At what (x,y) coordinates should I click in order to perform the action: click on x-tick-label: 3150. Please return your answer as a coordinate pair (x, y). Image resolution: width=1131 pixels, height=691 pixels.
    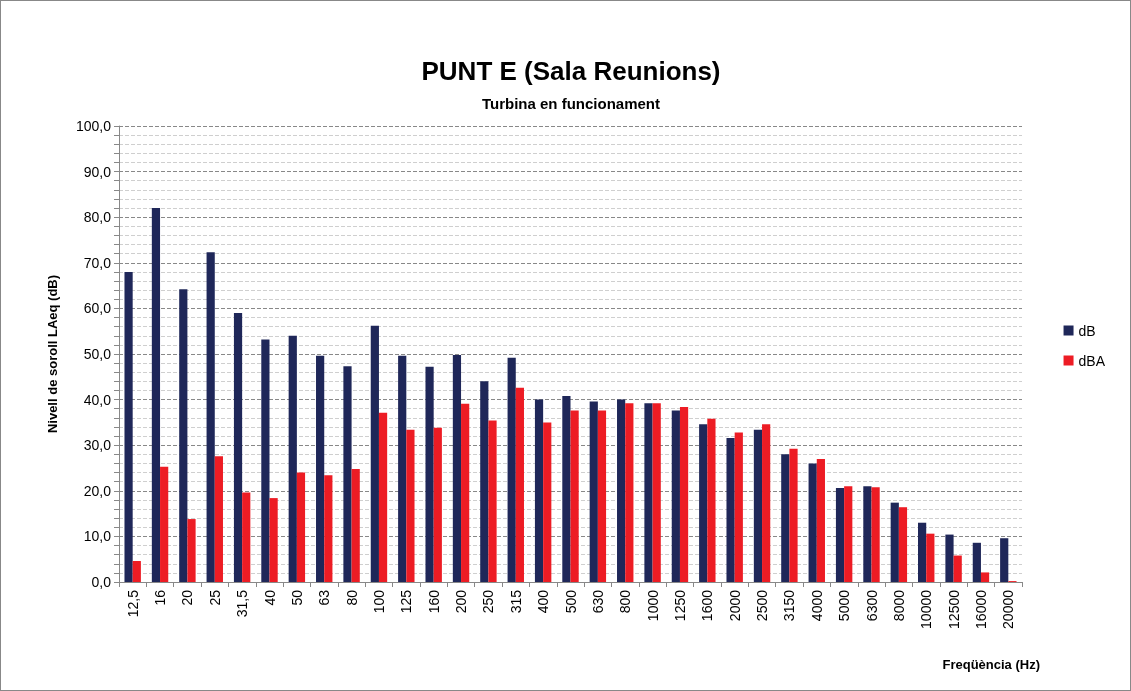
    Looking at the image, I should click on (789, 605).